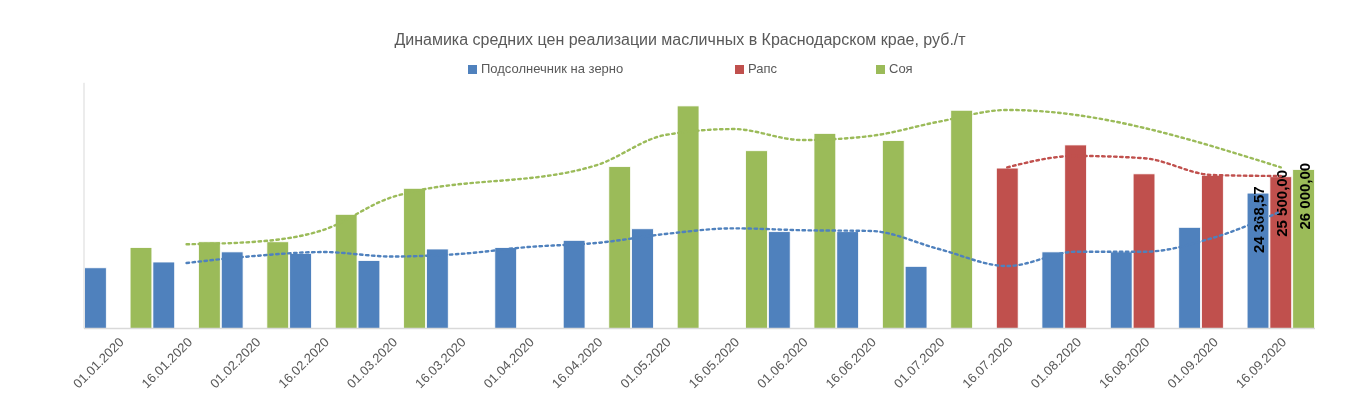 The image size is (1354, 410). I want to click on chart-title: Динамика средних цен реализации масличных в Краснодарском крае, руб./т, so click(680, 39).